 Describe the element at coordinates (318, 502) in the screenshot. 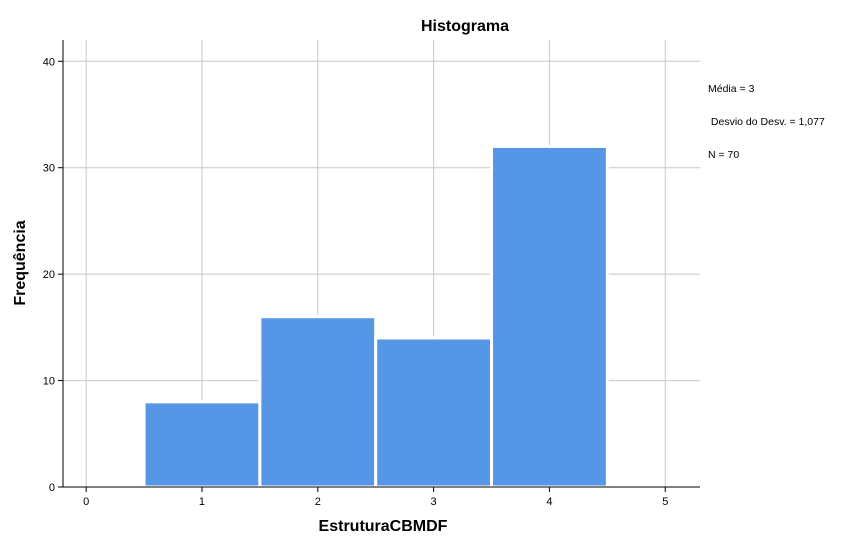

I see `x-tick-label: 2` at that location.